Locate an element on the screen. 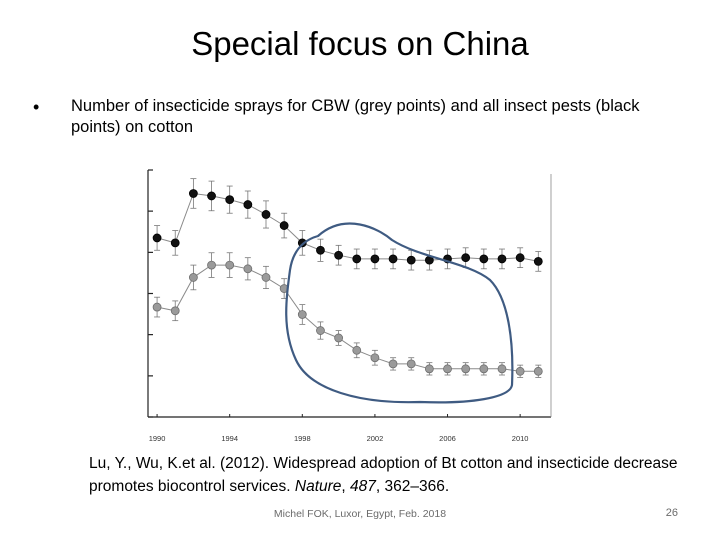 The image size is (720, 540). annotation-layer is located at coordinates (399, 313).